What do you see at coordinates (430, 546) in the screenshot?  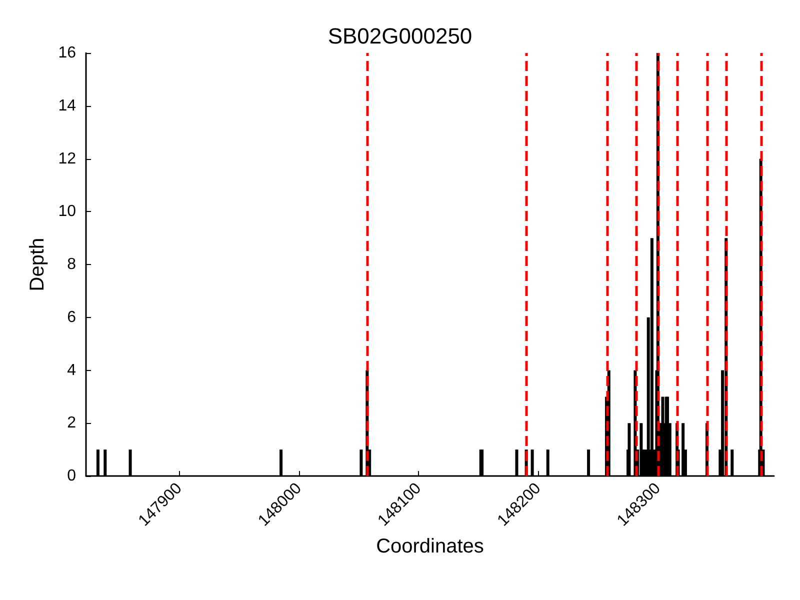 I see `x-axis-title: Coordinates` at bounding box center [430, 546].